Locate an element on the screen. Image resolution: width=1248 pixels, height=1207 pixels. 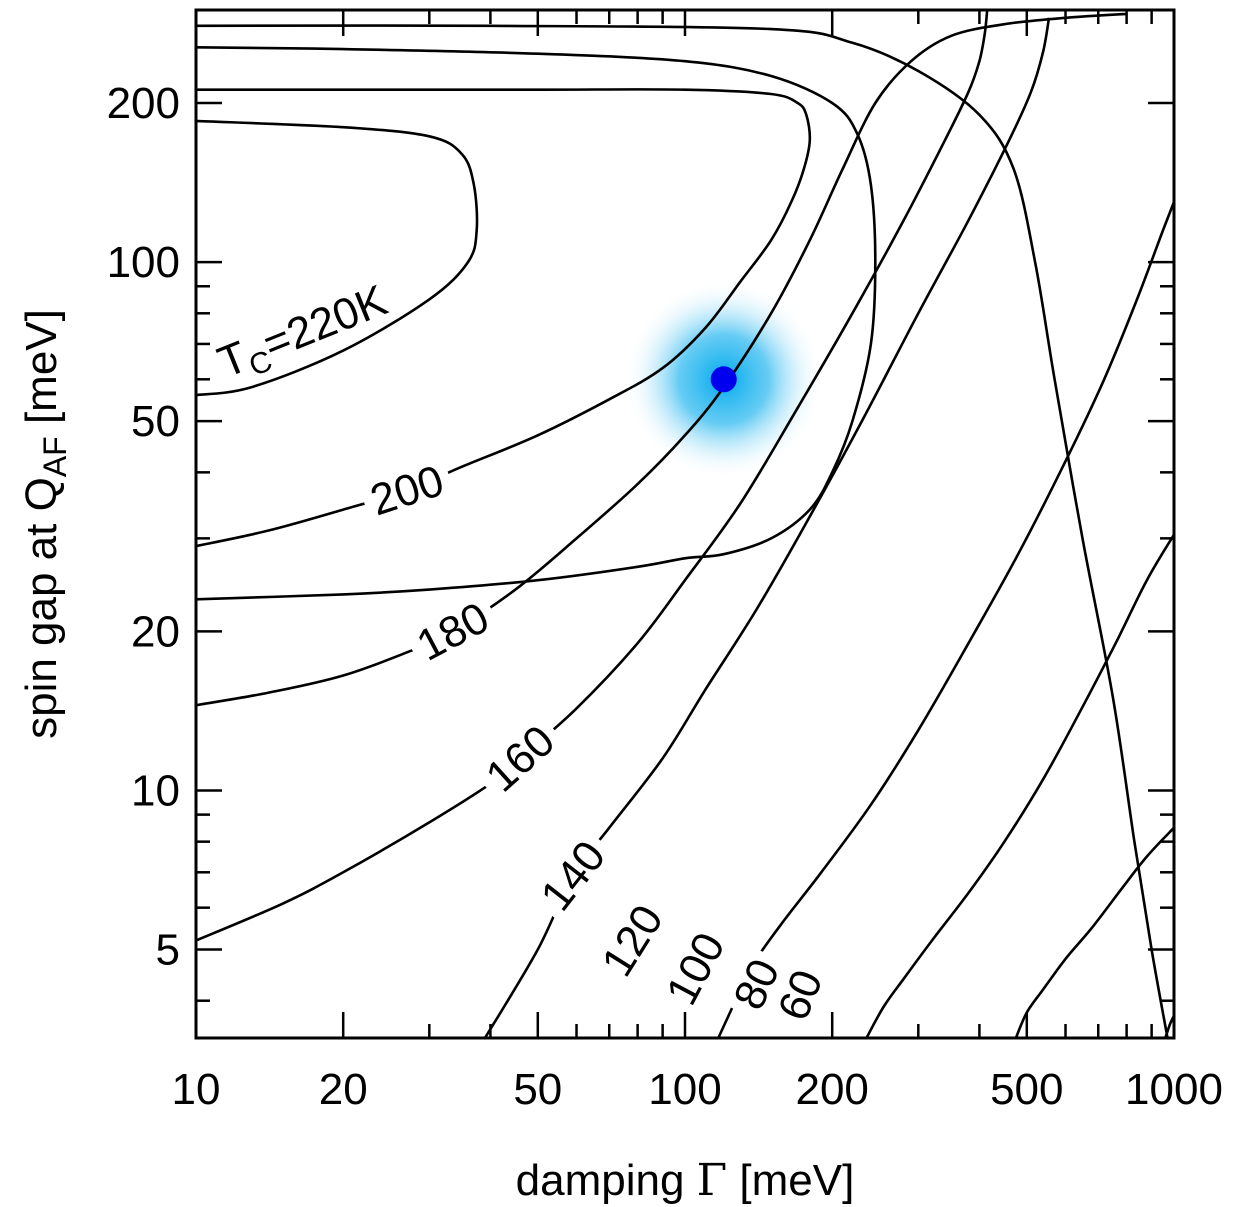
contour-label-120: 120 is located at coordinates (631, 939).